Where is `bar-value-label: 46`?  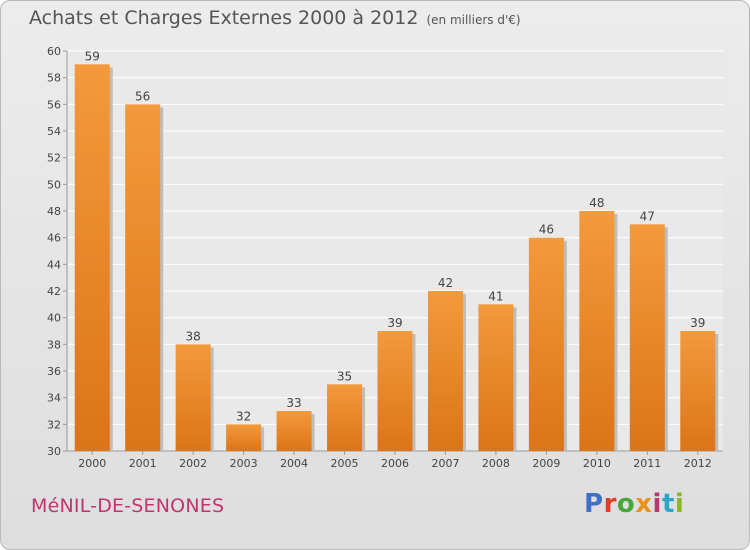
bar-value-label: 46 is located at coordinates (546, 230).